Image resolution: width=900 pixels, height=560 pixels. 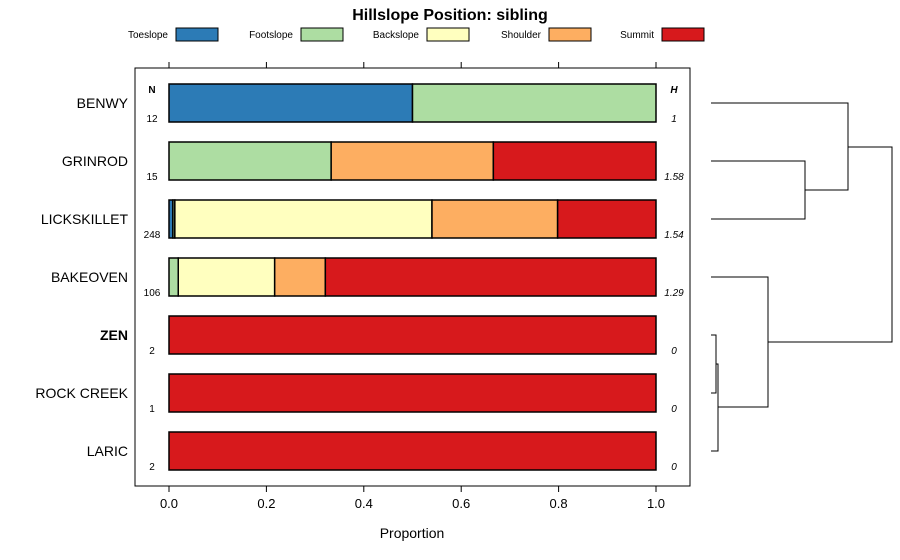 I want to click on bar-row-laric: LARIC 2 0, so click(x=382, y=452).